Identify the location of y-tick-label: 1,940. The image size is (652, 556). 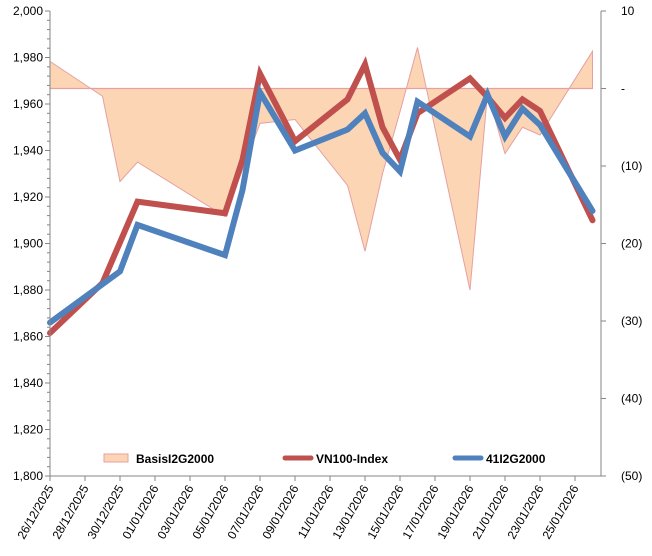
(28, 151).